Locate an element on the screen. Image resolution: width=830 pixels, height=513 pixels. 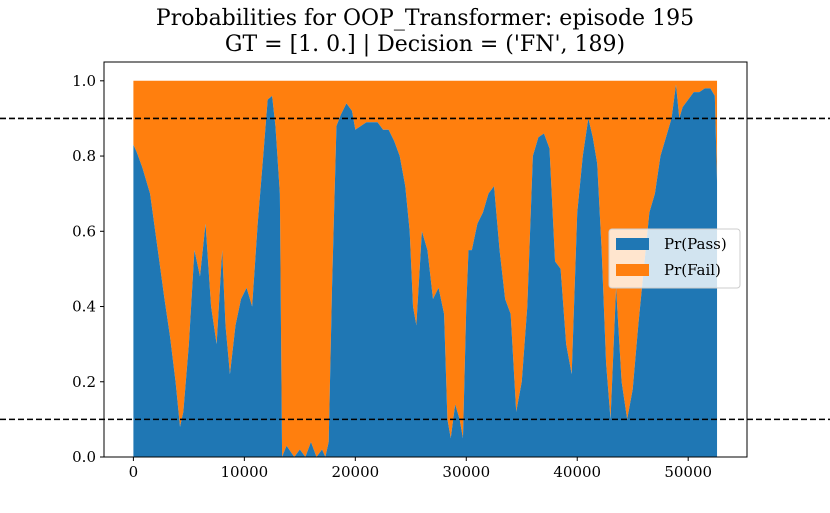
y-tick-label-3: 0.6 is located at coordinates (84, 231).